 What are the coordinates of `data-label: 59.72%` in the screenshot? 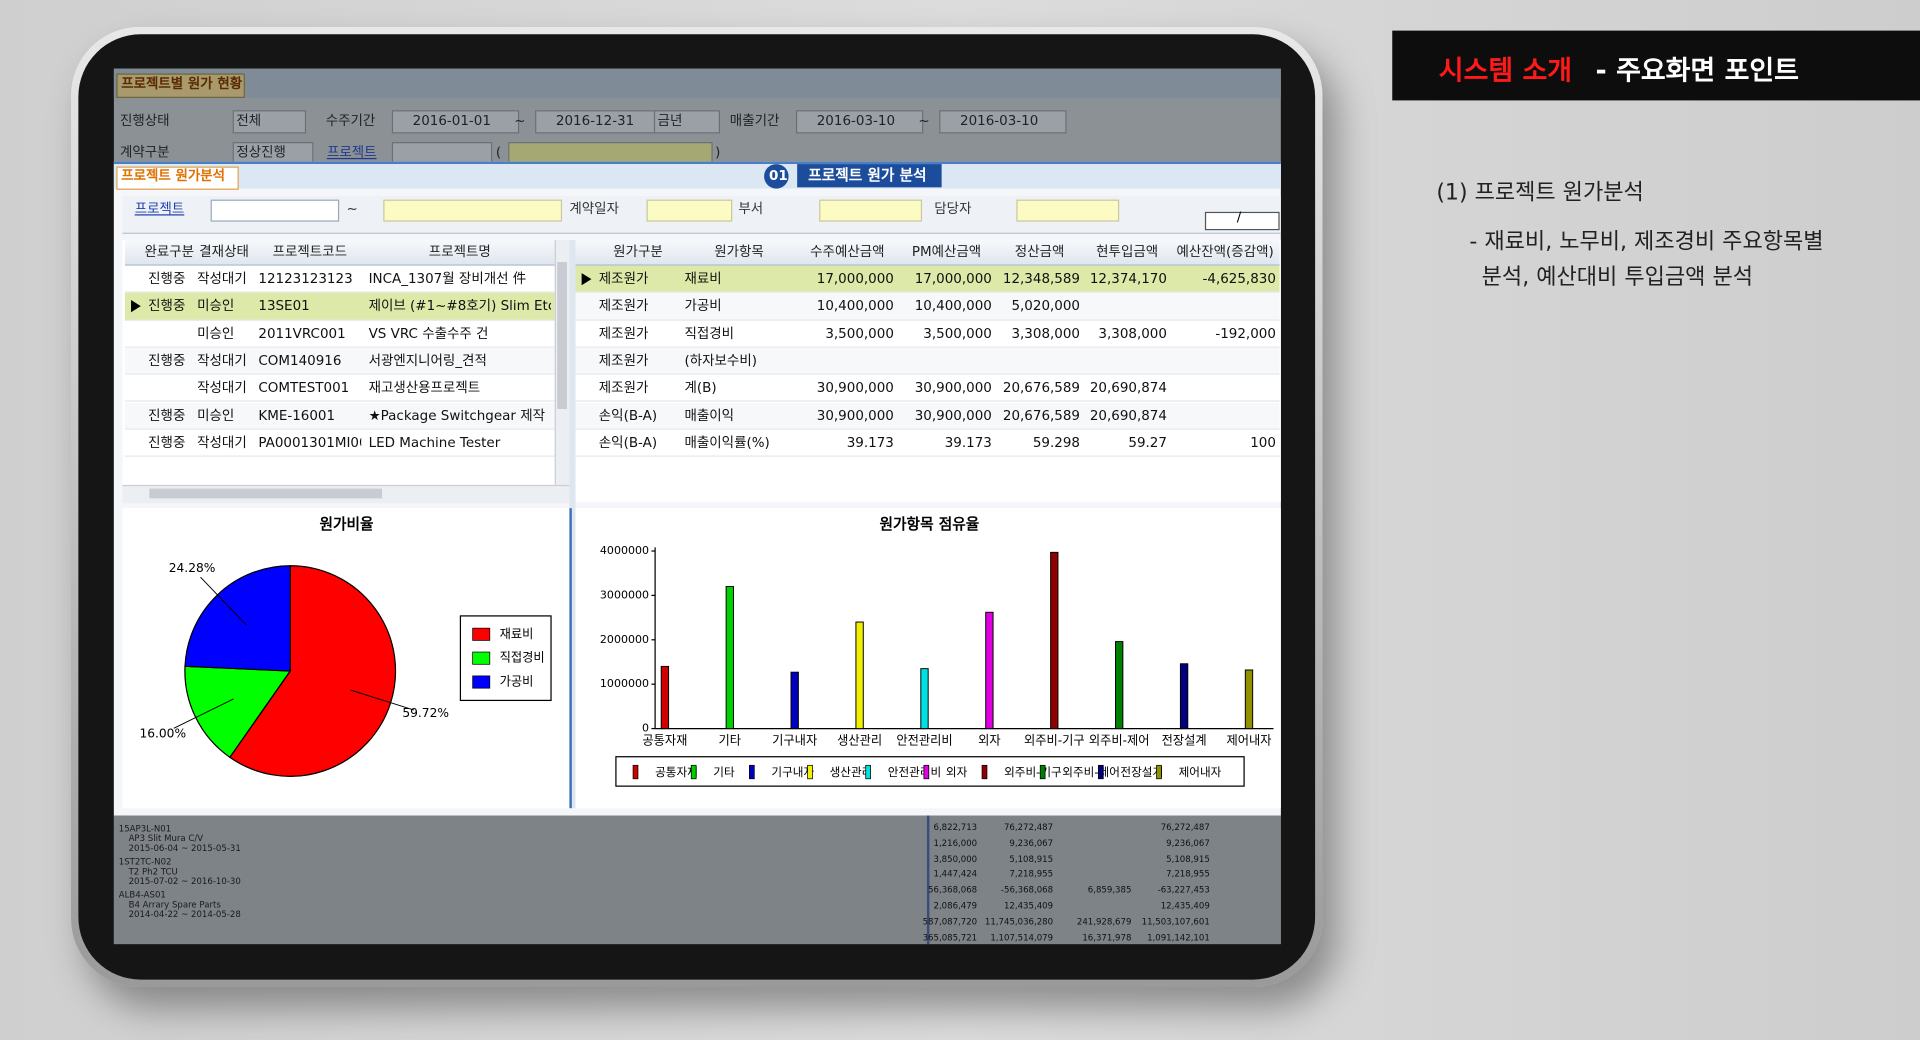 It's located at (425, 713).